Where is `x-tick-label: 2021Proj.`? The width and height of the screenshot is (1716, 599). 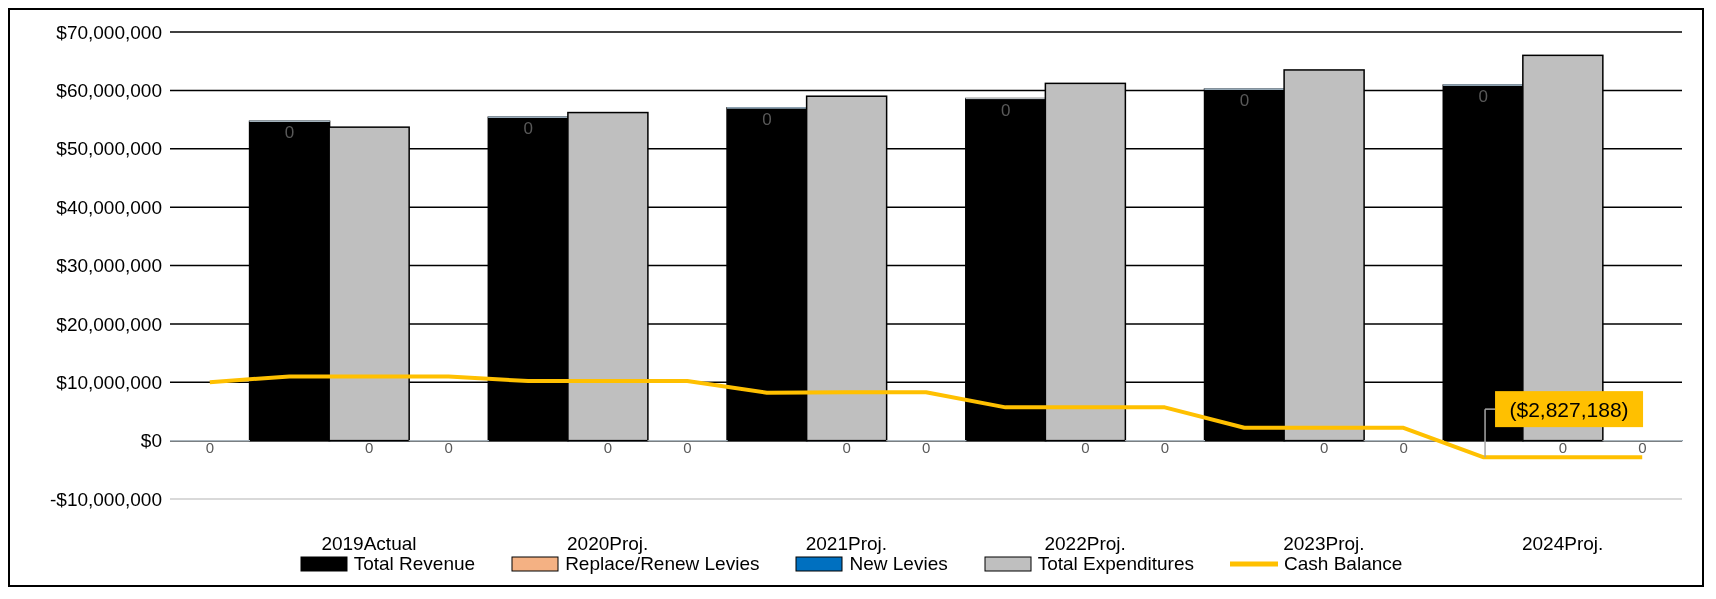
x-tick-label: 2021Proj. is located at coordinates (846, 544).